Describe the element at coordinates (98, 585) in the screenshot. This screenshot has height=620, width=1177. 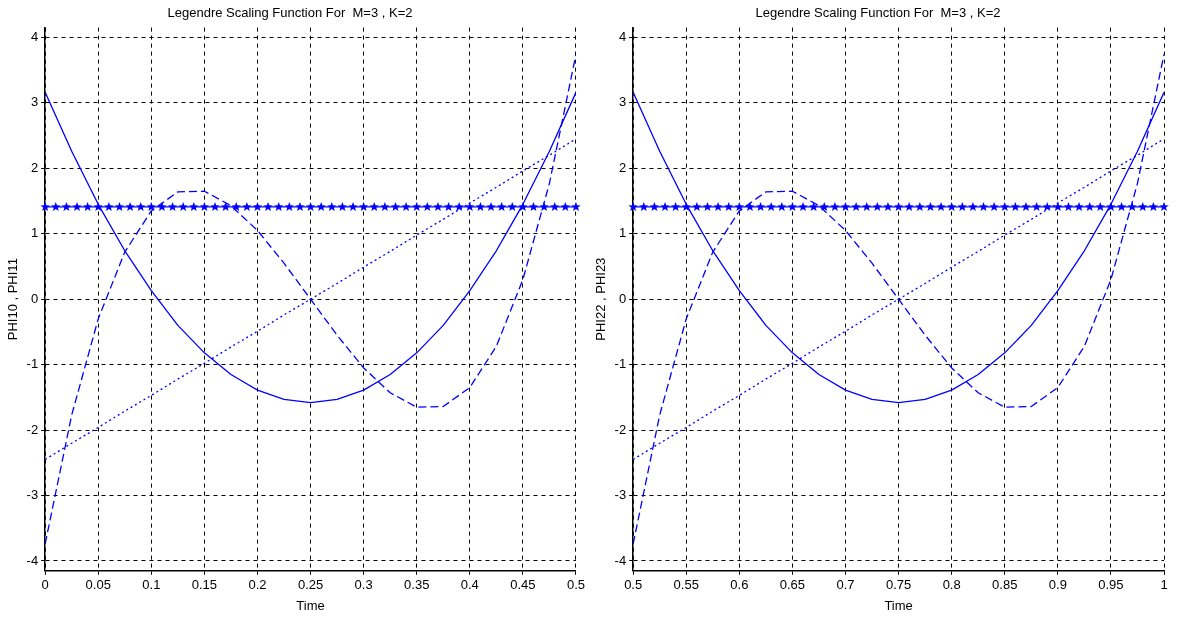
I see `x-tick-label: 0.05` at that location.